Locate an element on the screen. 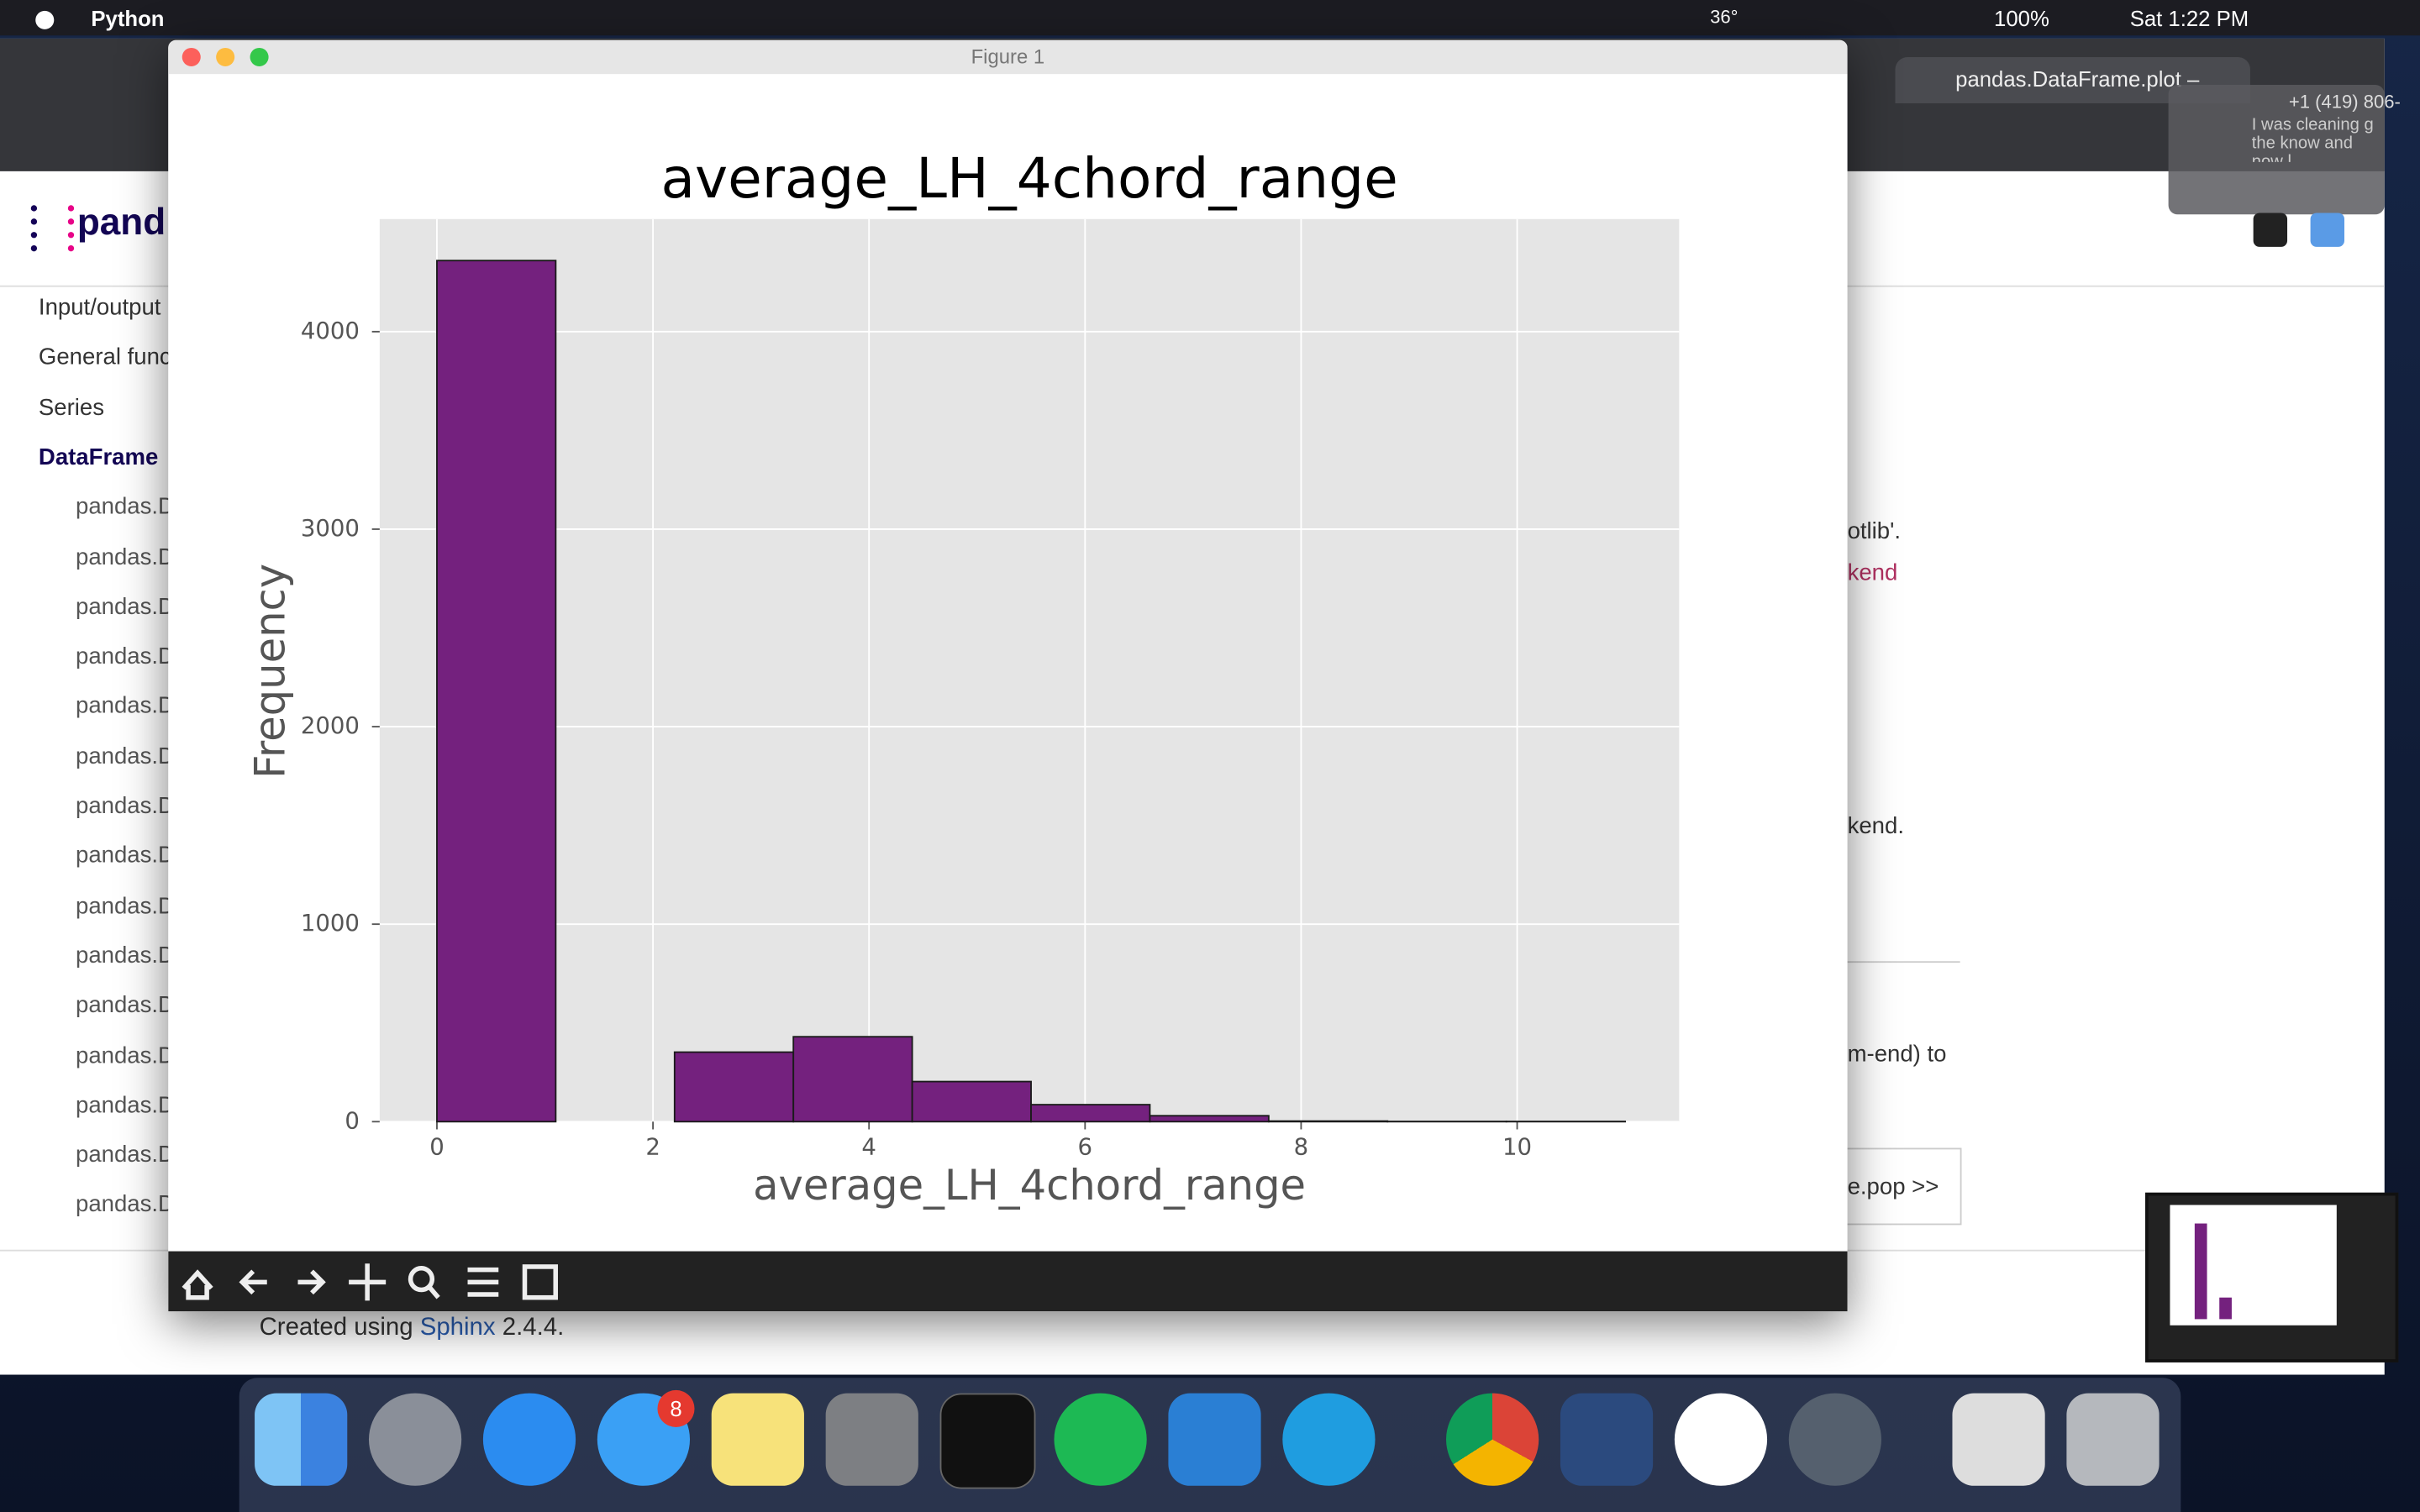 The image size is (2420, 1512). y-tick-label: 3000 is located at coordinates (330, 528).